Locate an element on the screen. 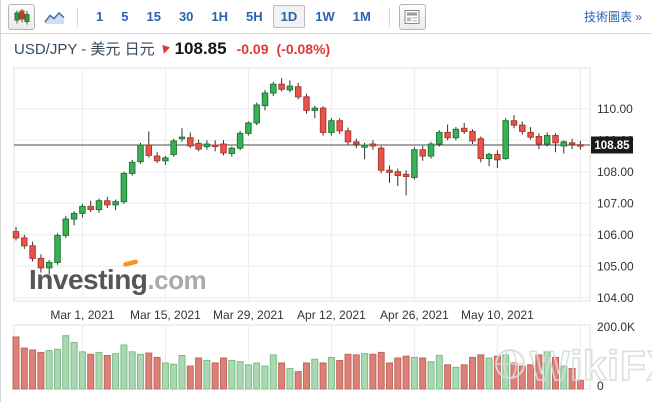 The image size is (652, 402). toolbar: 1 5 15 30 1H 5H 1D 1W 1M 技術圖表 » is located at coordinates (326, 17).